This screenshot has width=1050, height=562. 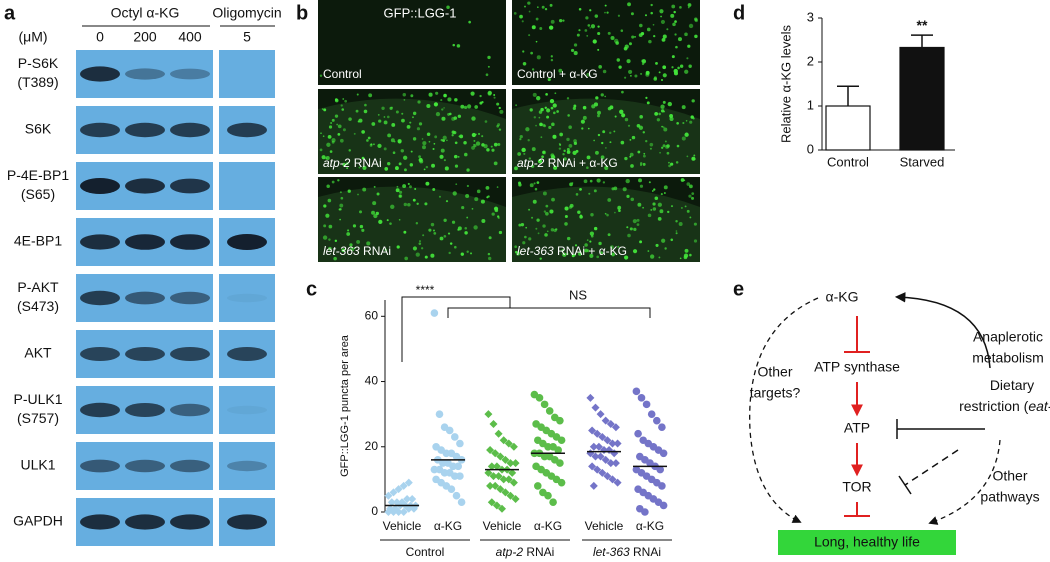 I want to click on x-tick-label: Vehicle, so click(x=502, y=526).